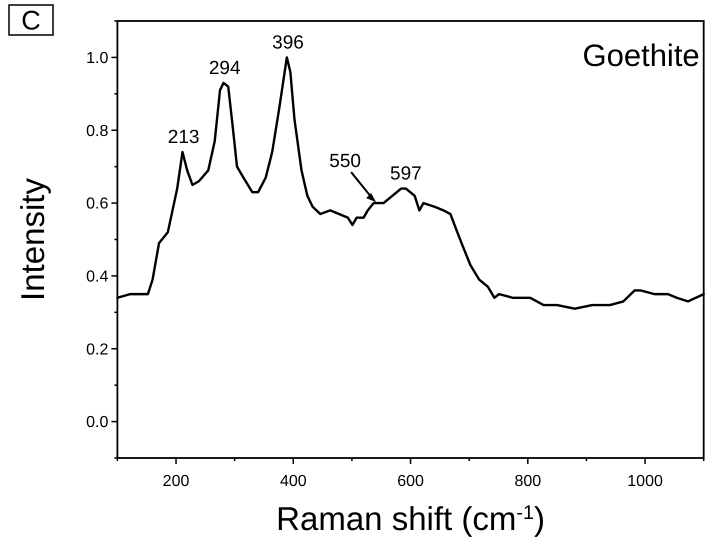 Image resolution: width=705 pixels, height=541 pixels. What do you see at coordinates (31, 20) in the screenshot?
I see `text: C` at bounding box center [31, 20].